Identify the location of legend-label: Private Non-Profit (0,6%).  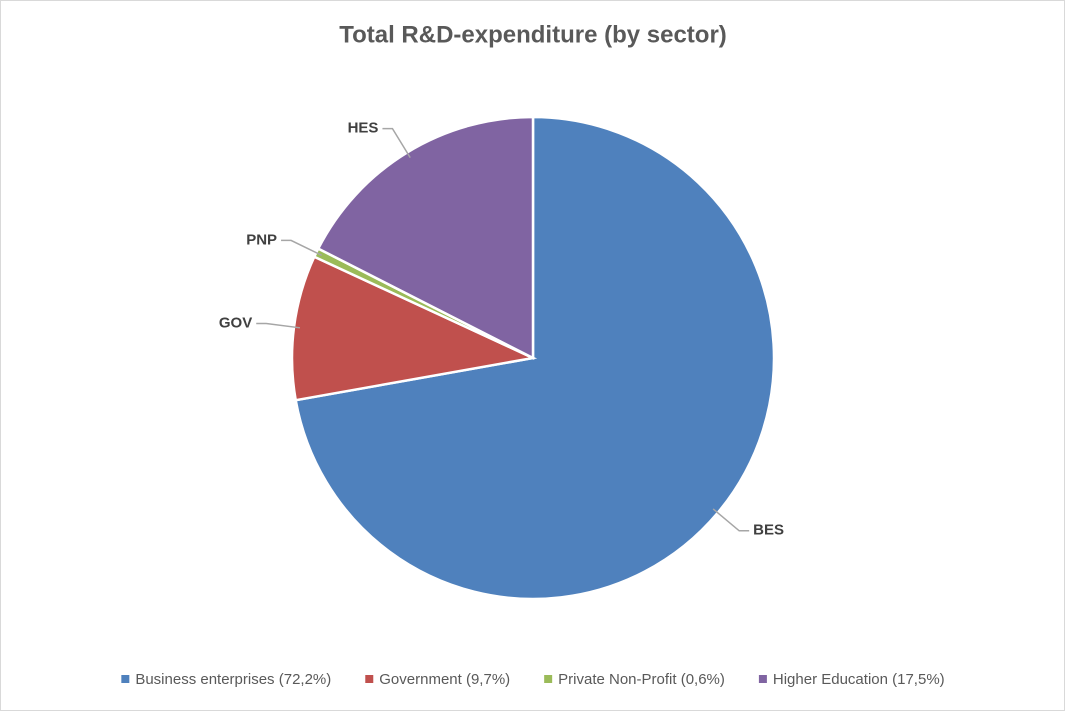
(641, 679).